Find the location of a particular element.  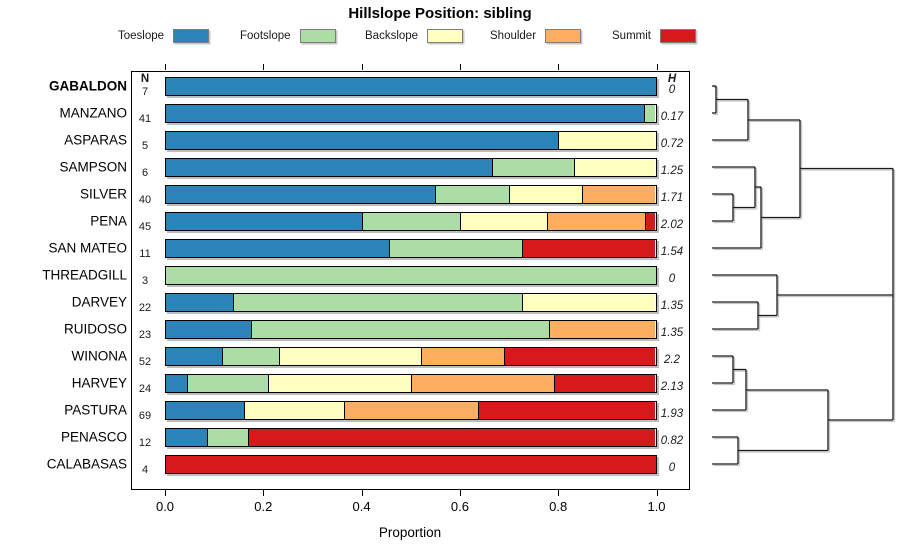

chart-title: Hillslope Position: sibling is located at coordinates (440, 13).